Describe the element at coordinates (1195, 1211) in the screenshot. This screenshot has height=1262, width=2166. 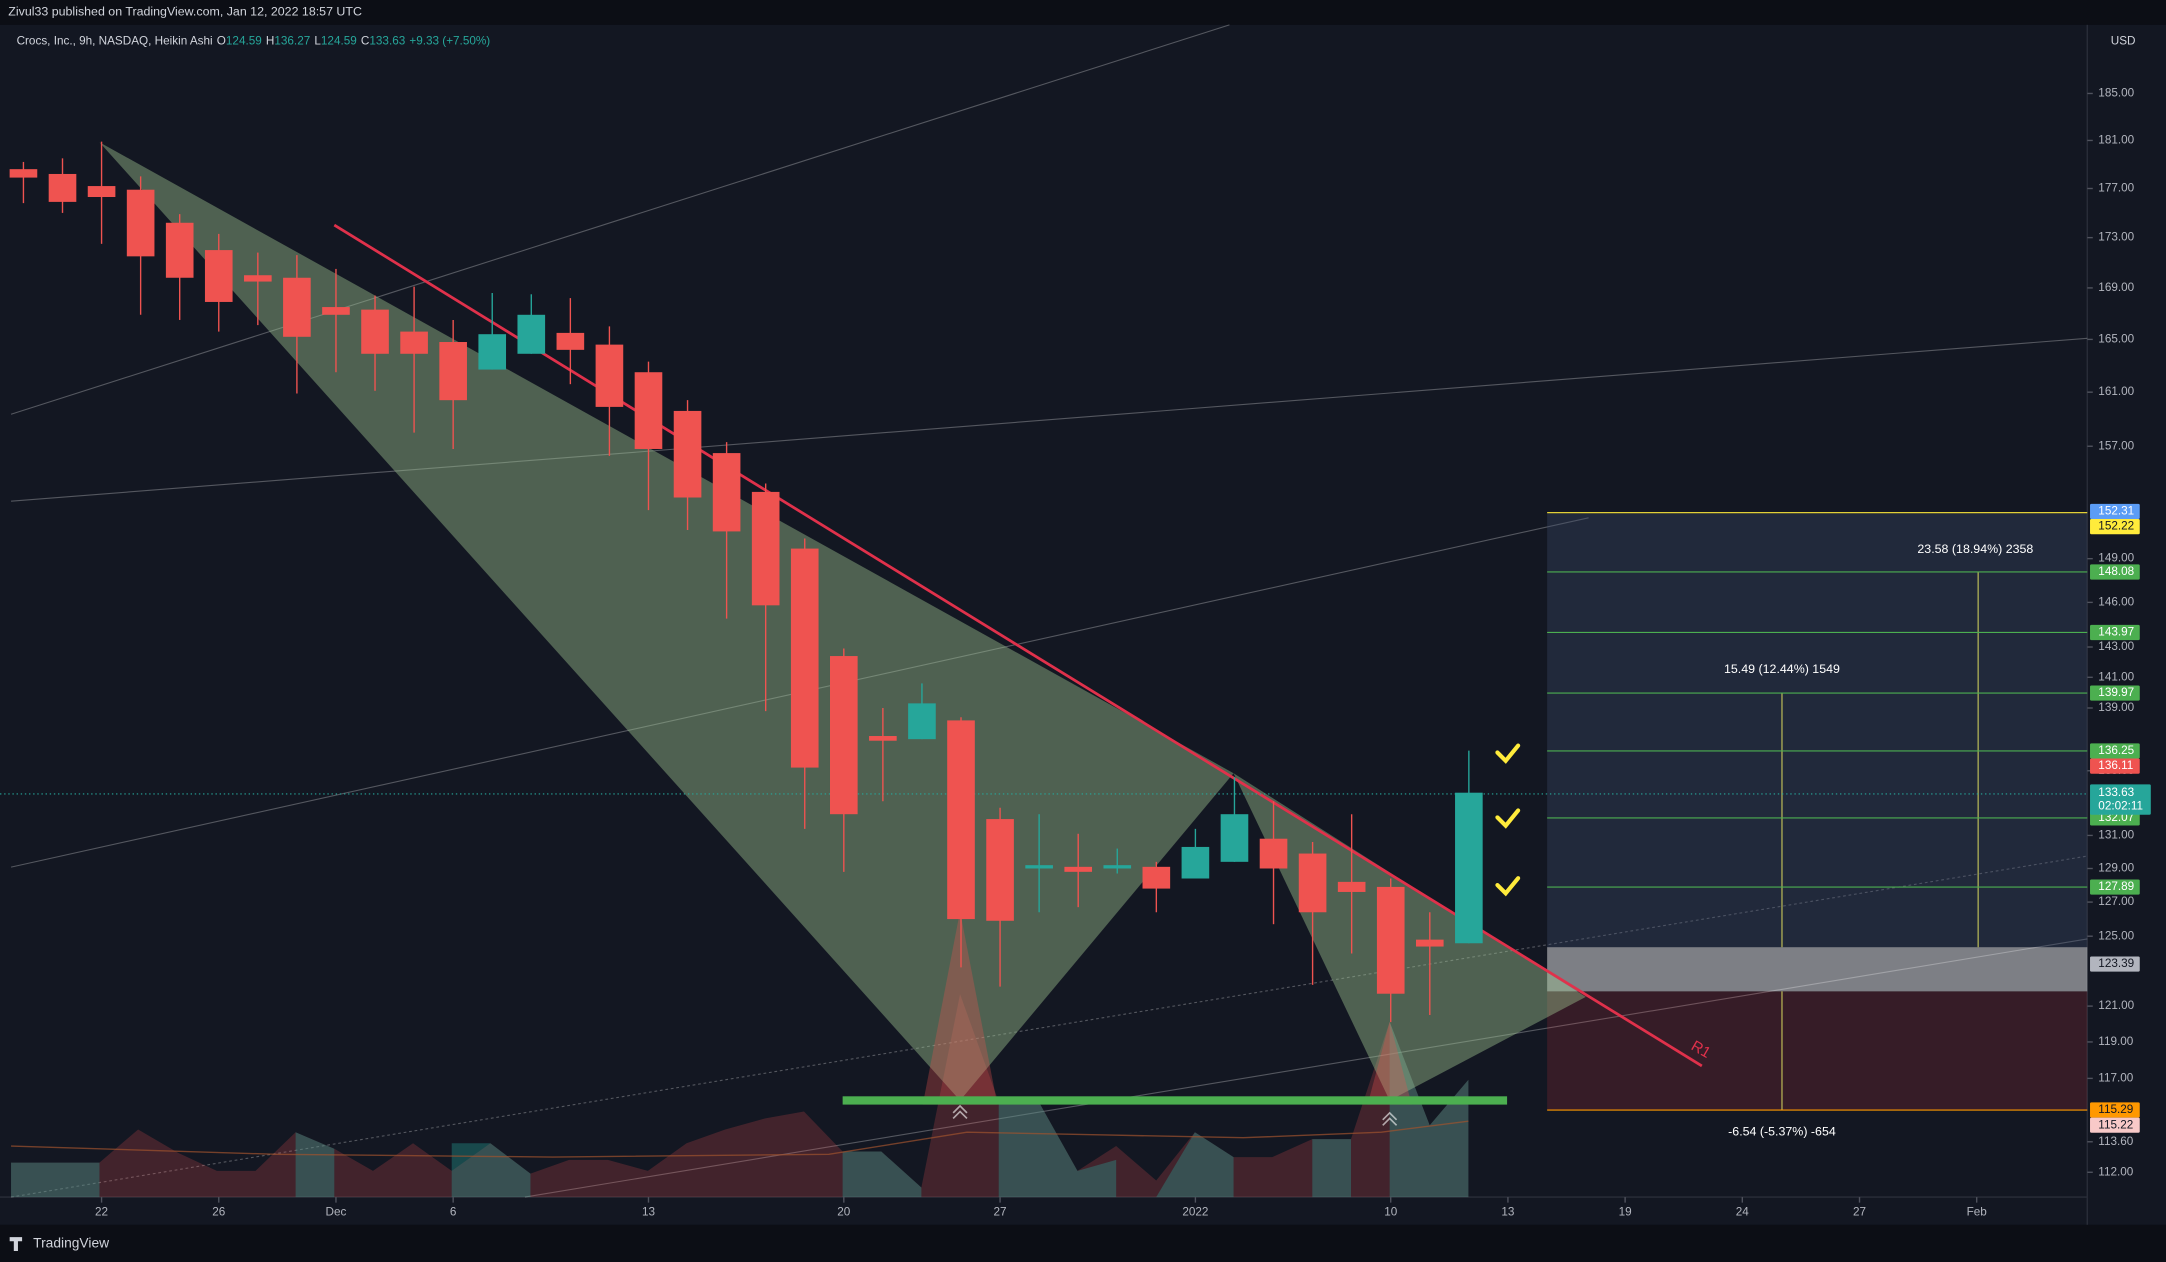
I see `x-tick-label: 2022` at that location.